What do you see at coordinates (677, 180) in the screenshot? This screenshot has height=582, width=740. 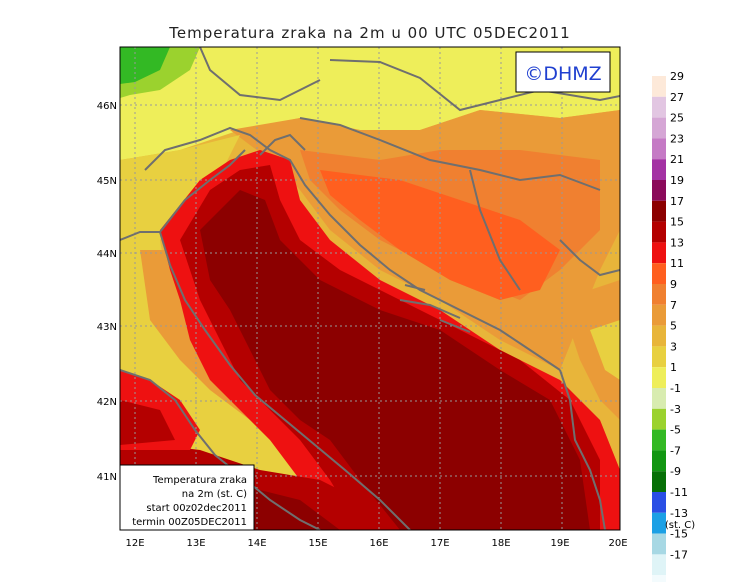 I see `legend-label: 19` at bounding box center [677, 180].